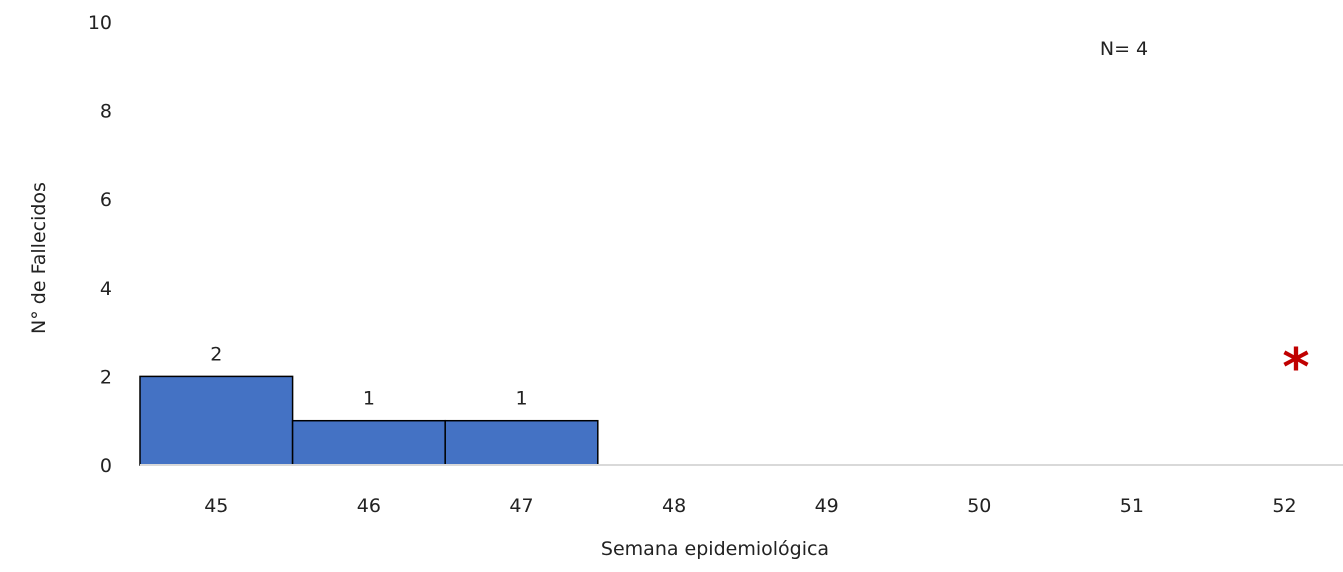 This screenshot has height=572, width=1343. I want to click on x-tick-label: 46, so click(369, 506).